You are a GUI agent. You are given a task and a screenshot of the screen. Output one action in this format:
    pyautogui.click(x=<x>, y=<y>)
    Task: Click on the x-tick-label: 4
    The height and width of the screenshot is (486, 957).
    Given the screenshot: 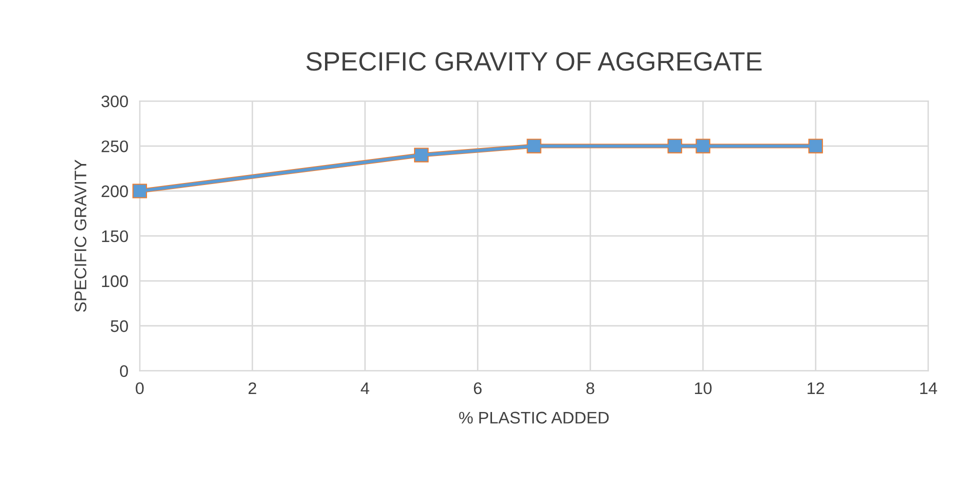 What is the action you would take?
    pyautogui.click(x=365, y=388)
    